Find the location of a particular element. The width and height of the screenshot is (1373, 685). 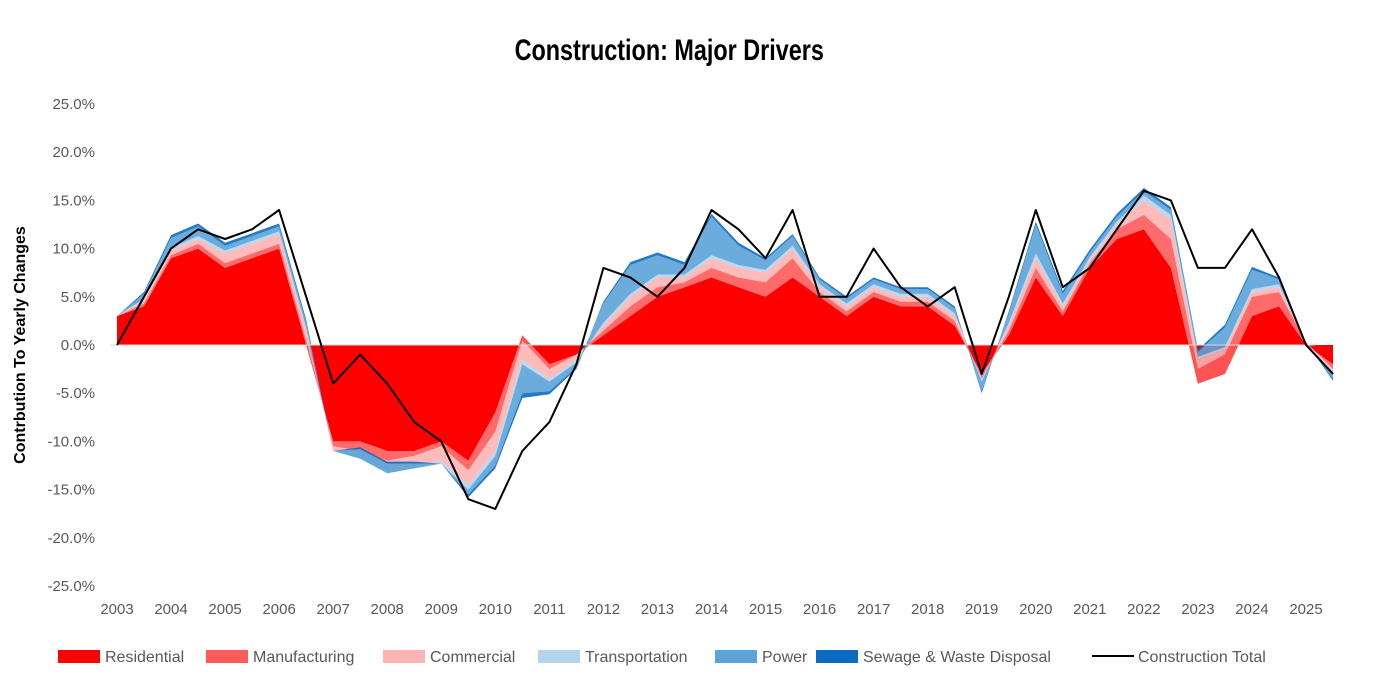

y-tick-label: 5.0% is located at coordinates (78, 297).